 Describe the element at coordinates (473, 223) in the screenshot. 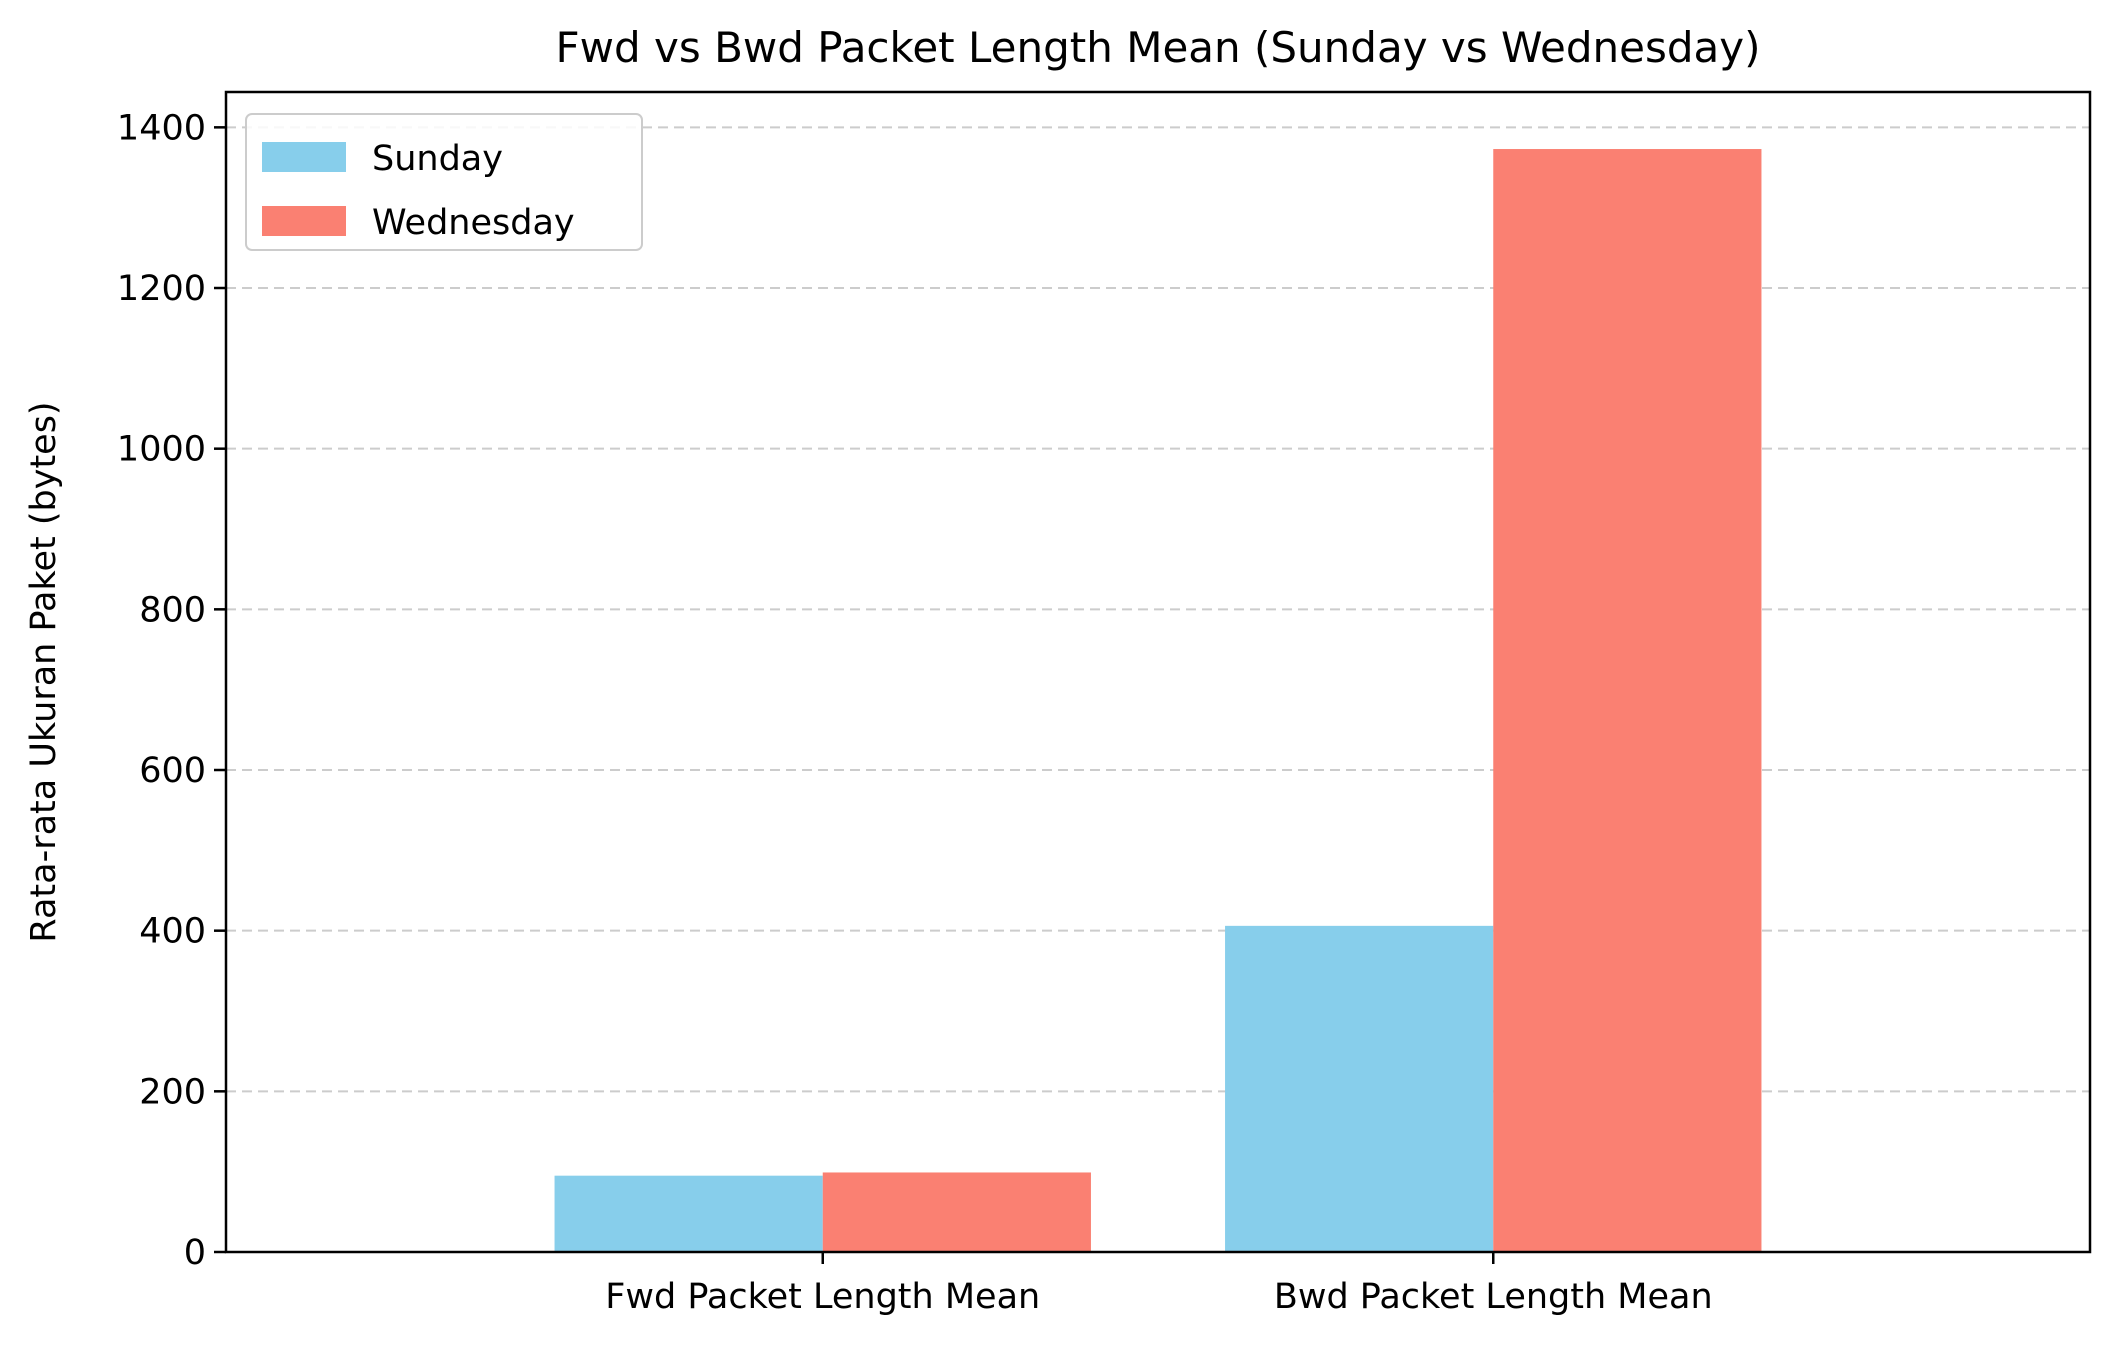

I see `legend-label-wednesday: Wednesday` at that location.